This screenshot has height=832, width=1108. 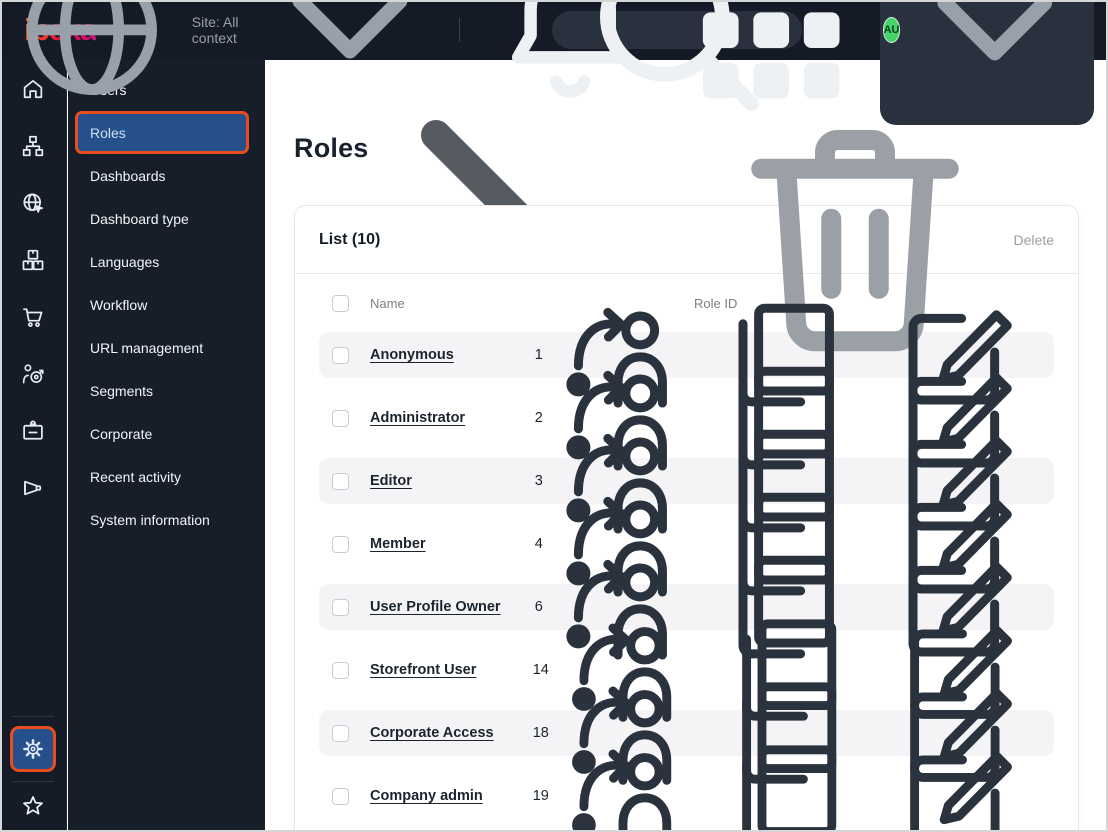 I want to click on sidebar-item-corporate: Corporate, so click(x=121, y=433).